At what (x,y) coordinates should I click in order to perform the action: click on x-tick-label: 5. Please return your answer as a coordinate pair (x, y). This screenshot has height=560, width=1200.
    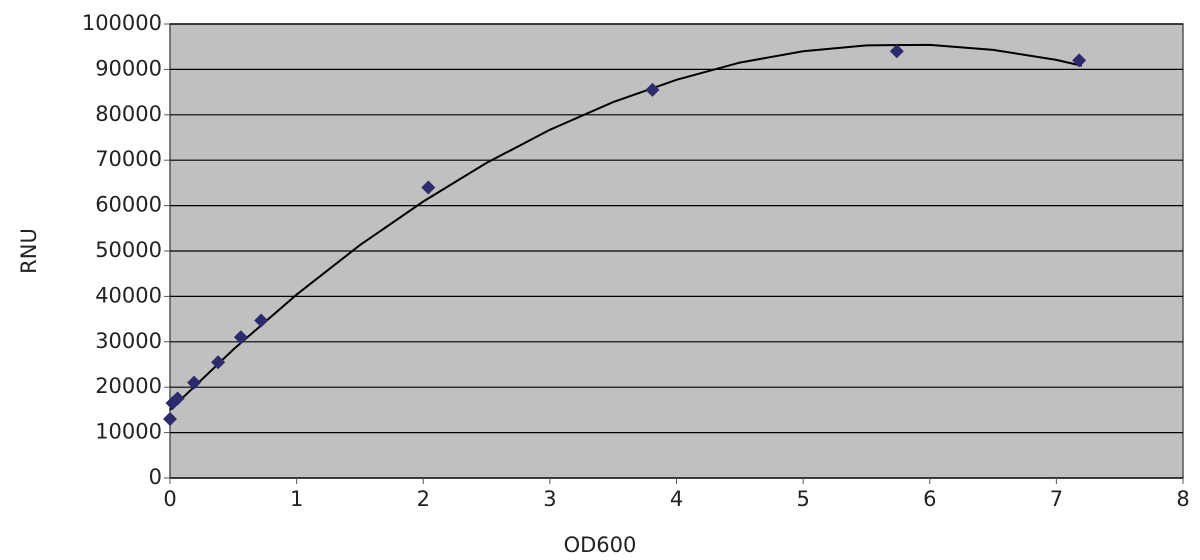
    Looking at the image, I should click on (802, 499).